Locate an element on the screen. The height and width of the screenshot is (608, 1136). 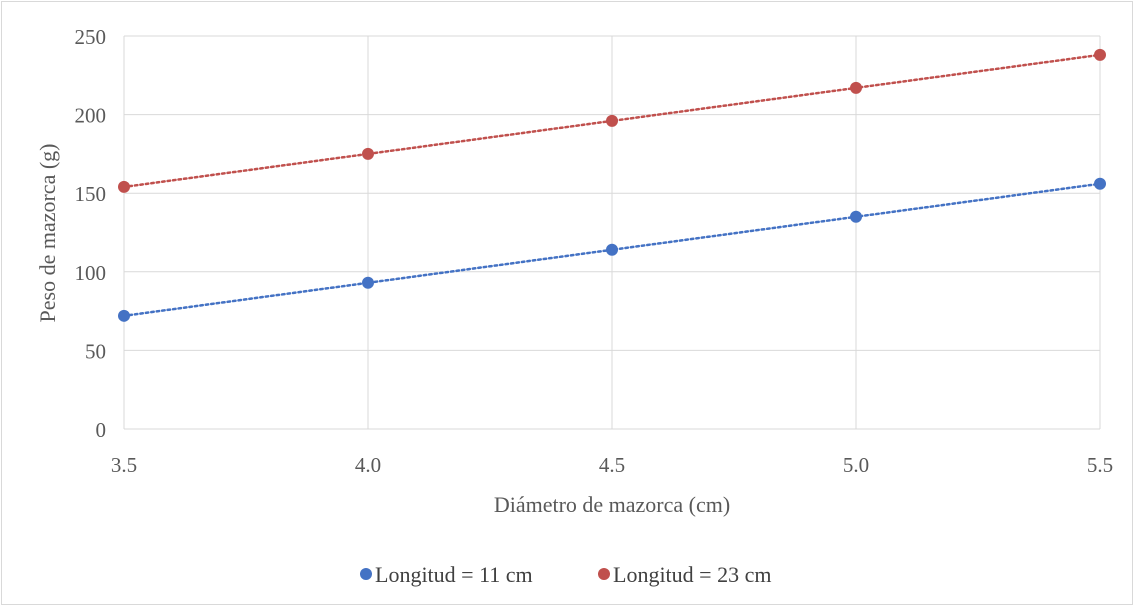
legend-label: Longitud = 11 cm is located at coordinates (454, 574).